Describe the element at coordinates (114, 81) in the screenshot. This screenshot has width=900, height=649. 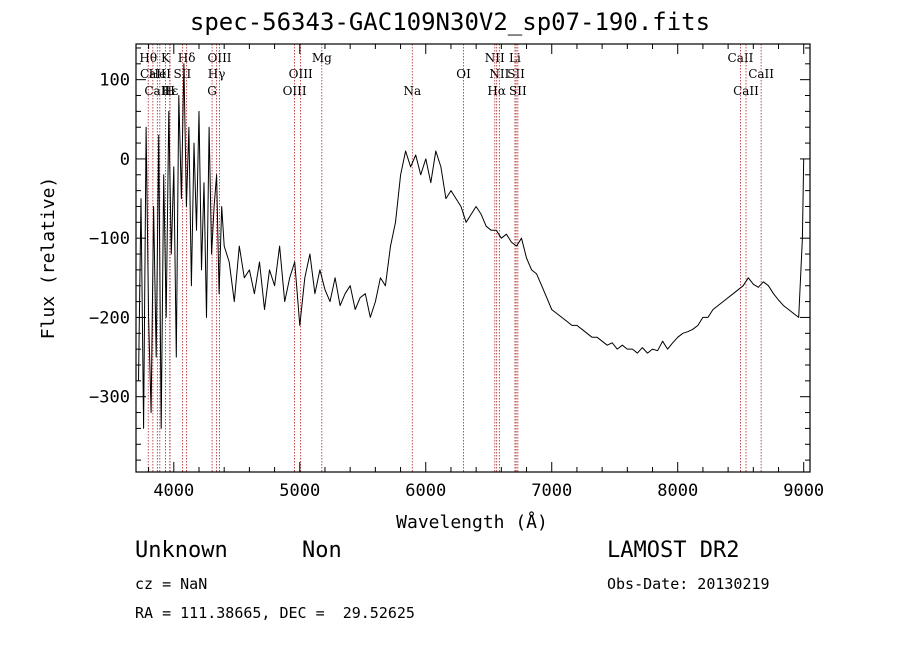
I see `y-tick-label: 100` at that location.